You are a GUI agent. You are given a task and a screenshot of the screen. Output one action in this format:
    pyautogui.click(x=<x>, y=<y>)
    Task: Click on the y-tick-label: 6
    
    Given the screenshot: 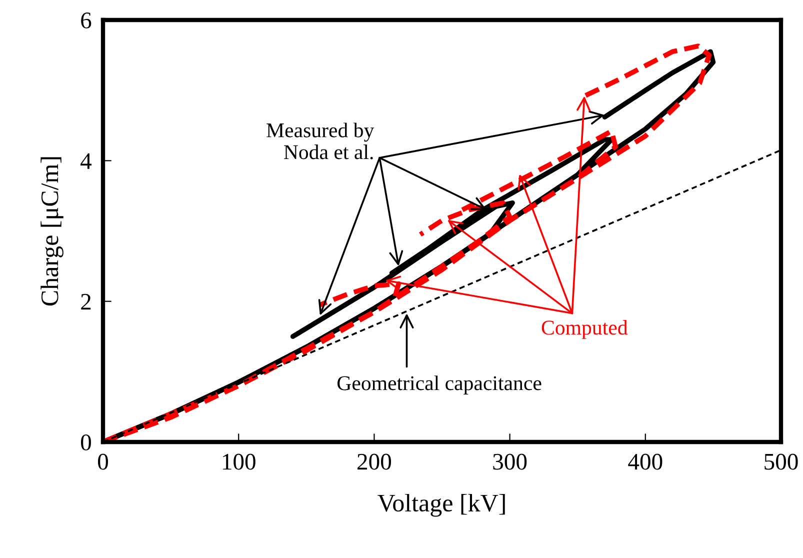 What is the action you would take?
    pyautogui.click(x=86, y=20)
    